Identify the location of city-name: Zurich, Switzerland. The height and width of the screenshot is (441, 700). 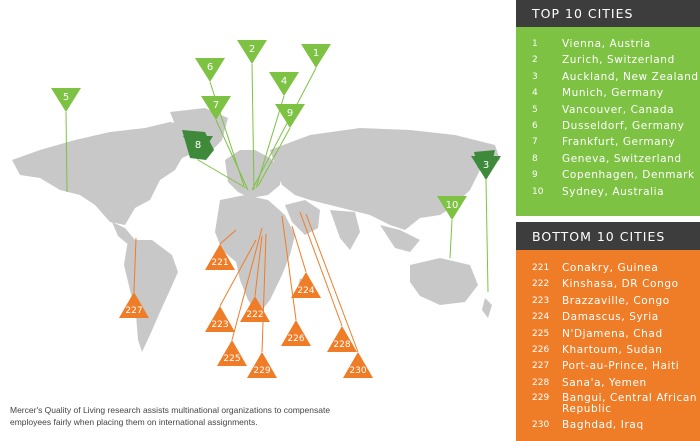
(618, 60).